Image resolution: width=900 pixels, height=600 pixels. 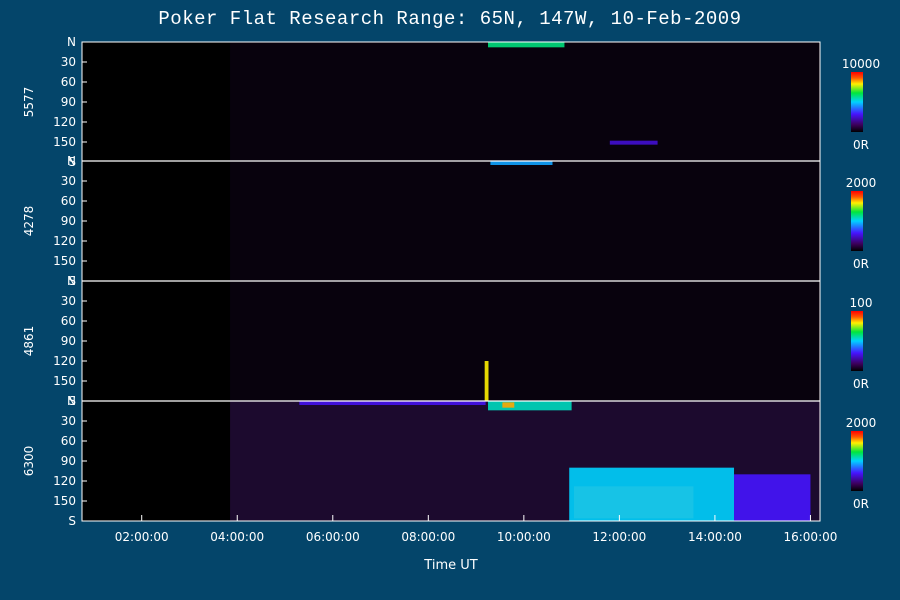 I want to click on x-tick-label: 02:00:00, so click(x=142, y=537).